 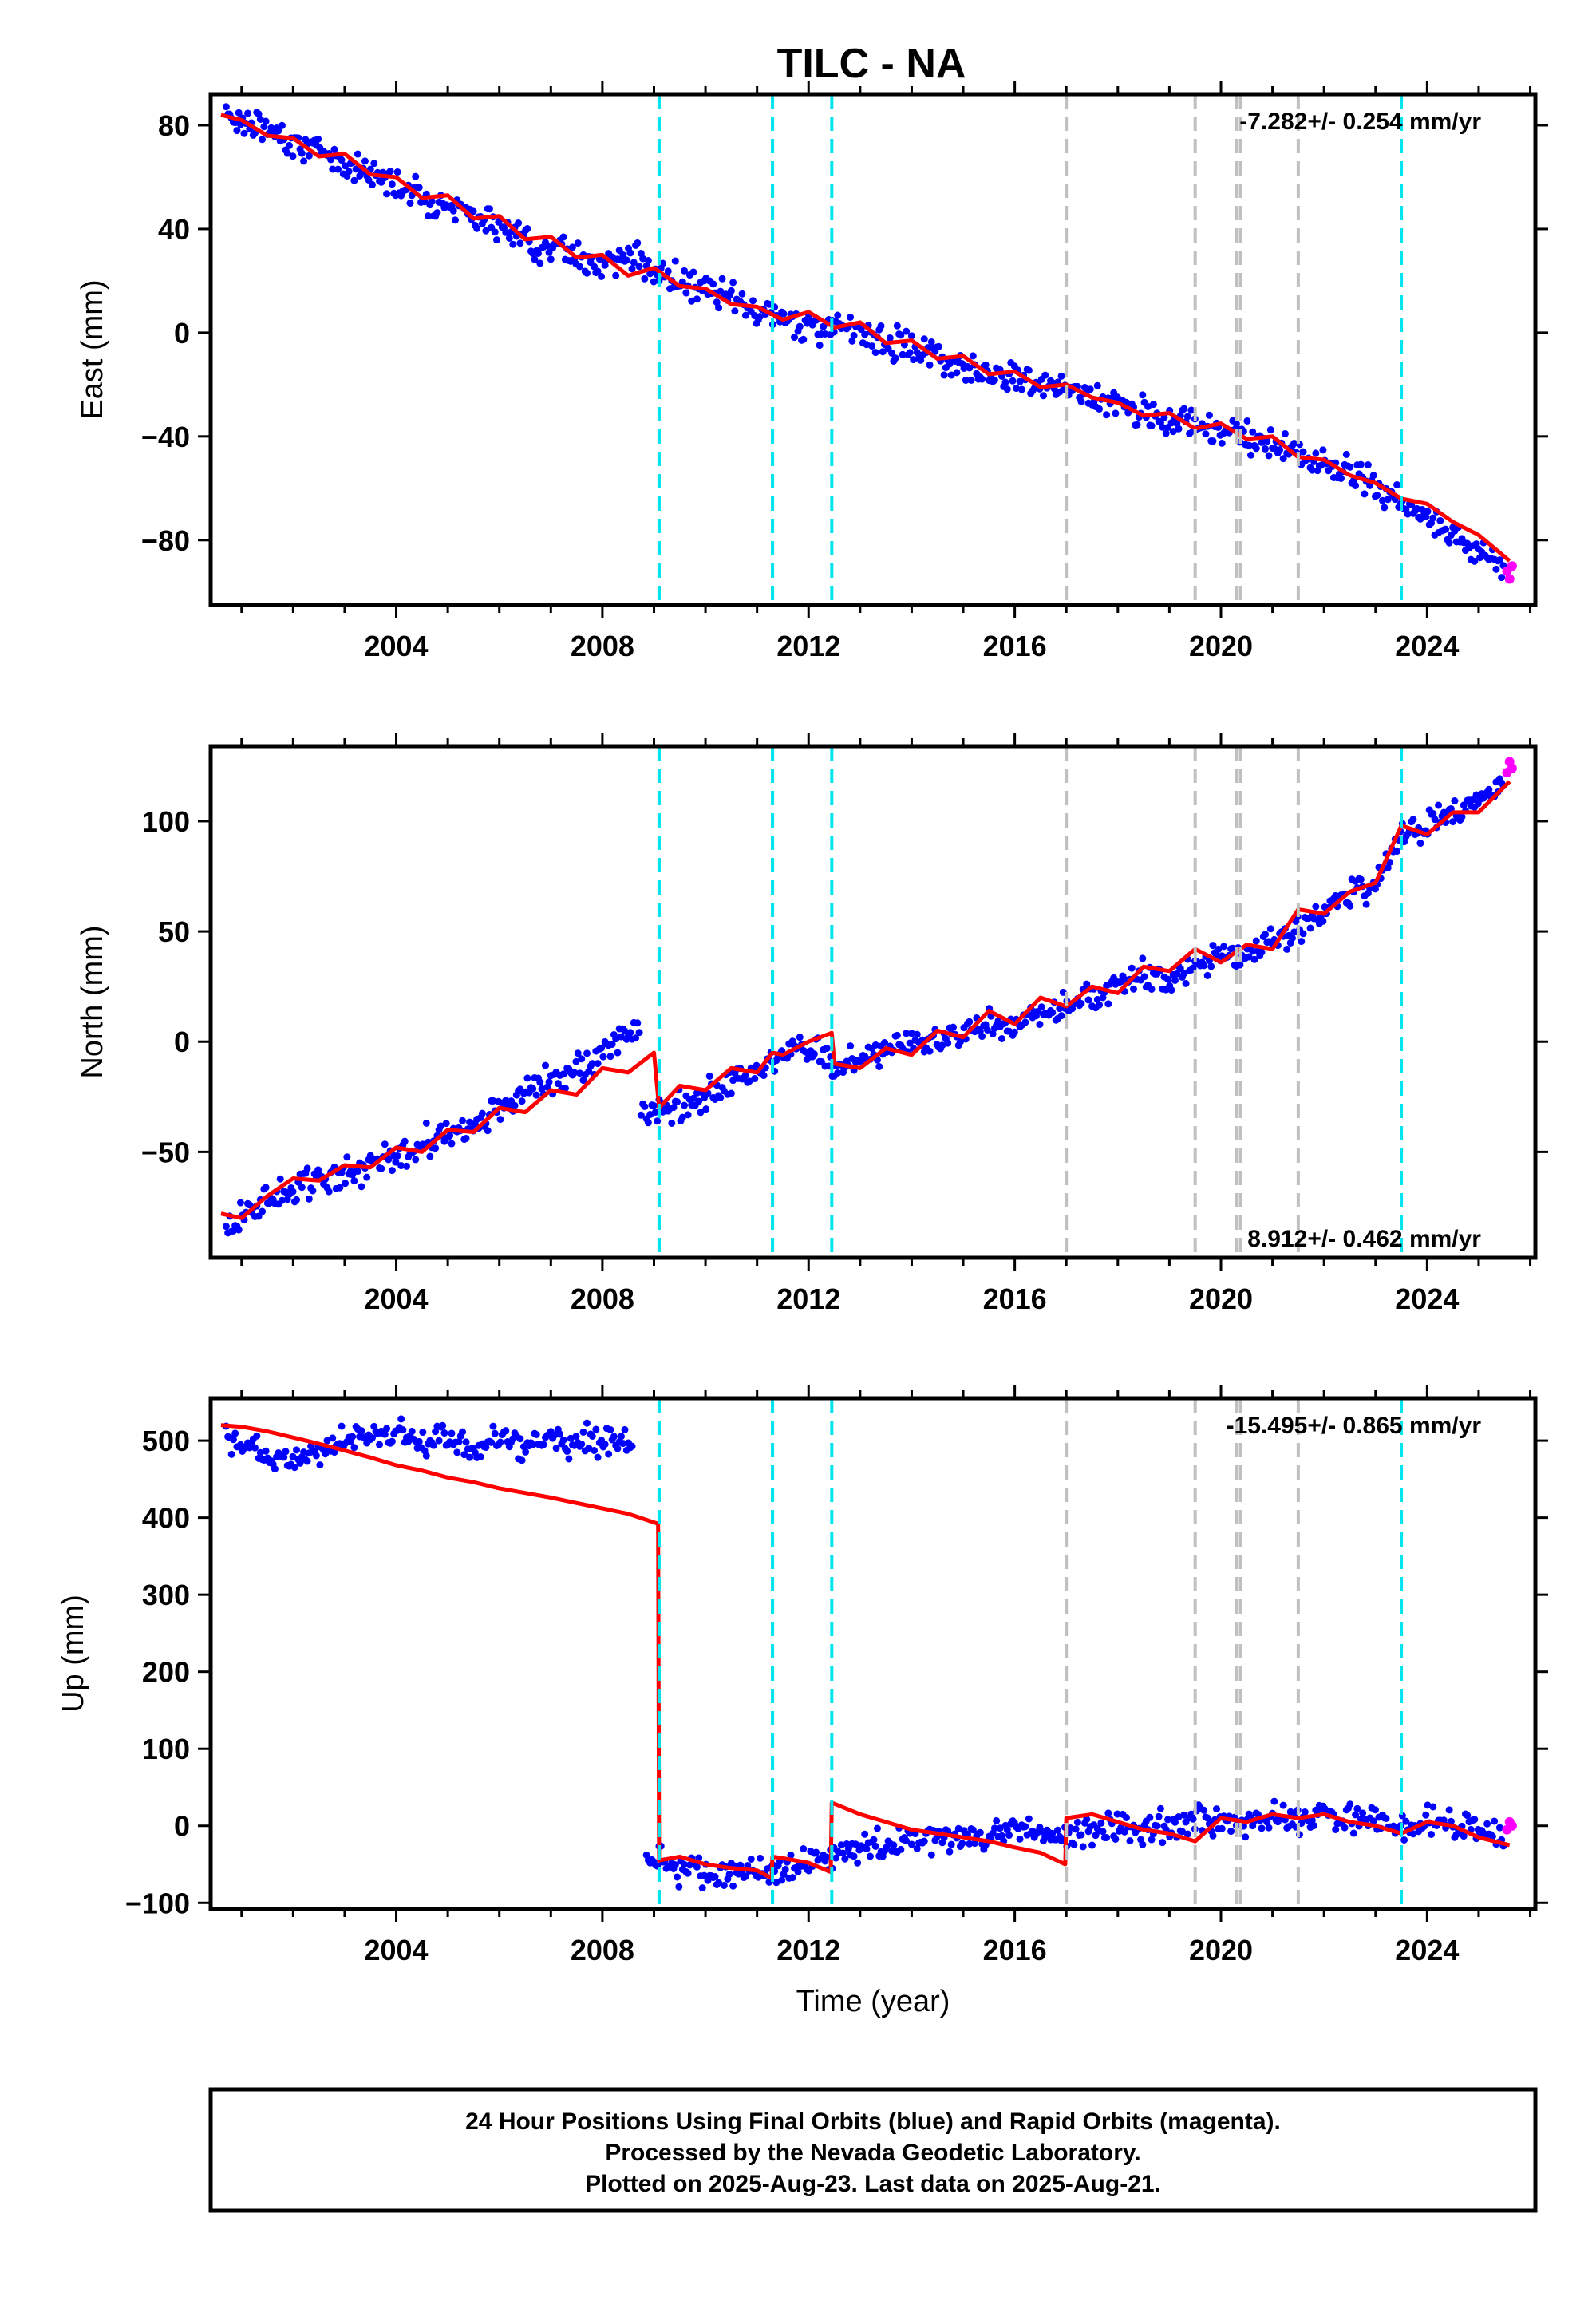 I want to click on up-x-tick-label: 2012, so click(x=808, y=1950).